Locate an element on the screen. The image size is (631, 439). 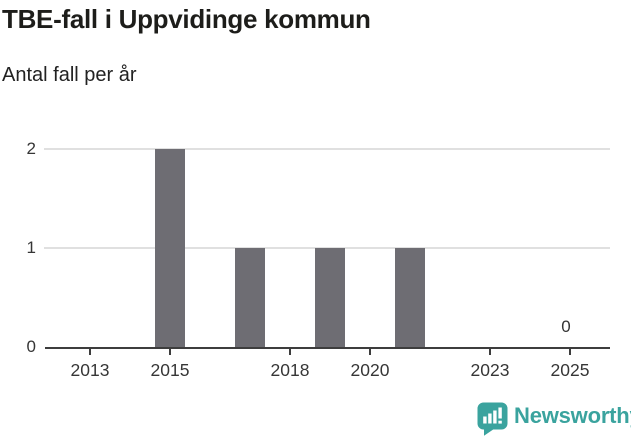
y-axis-tick-label: 2 is located at coordinates (31, 148).